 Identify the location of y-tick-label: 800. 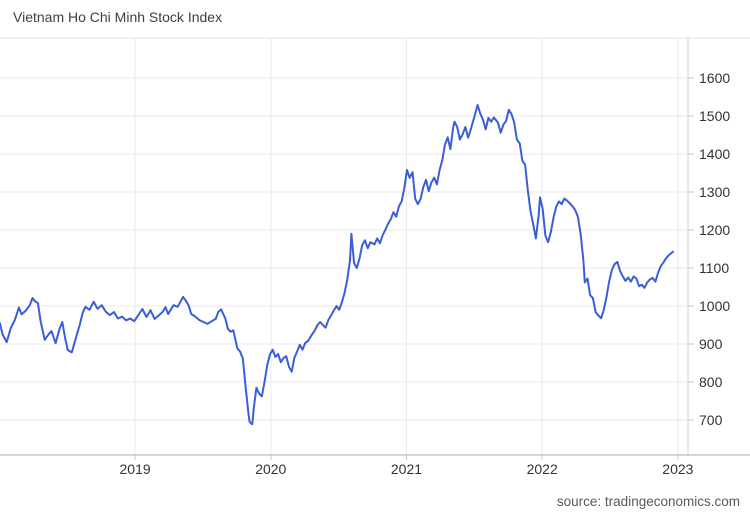
(711, 382).